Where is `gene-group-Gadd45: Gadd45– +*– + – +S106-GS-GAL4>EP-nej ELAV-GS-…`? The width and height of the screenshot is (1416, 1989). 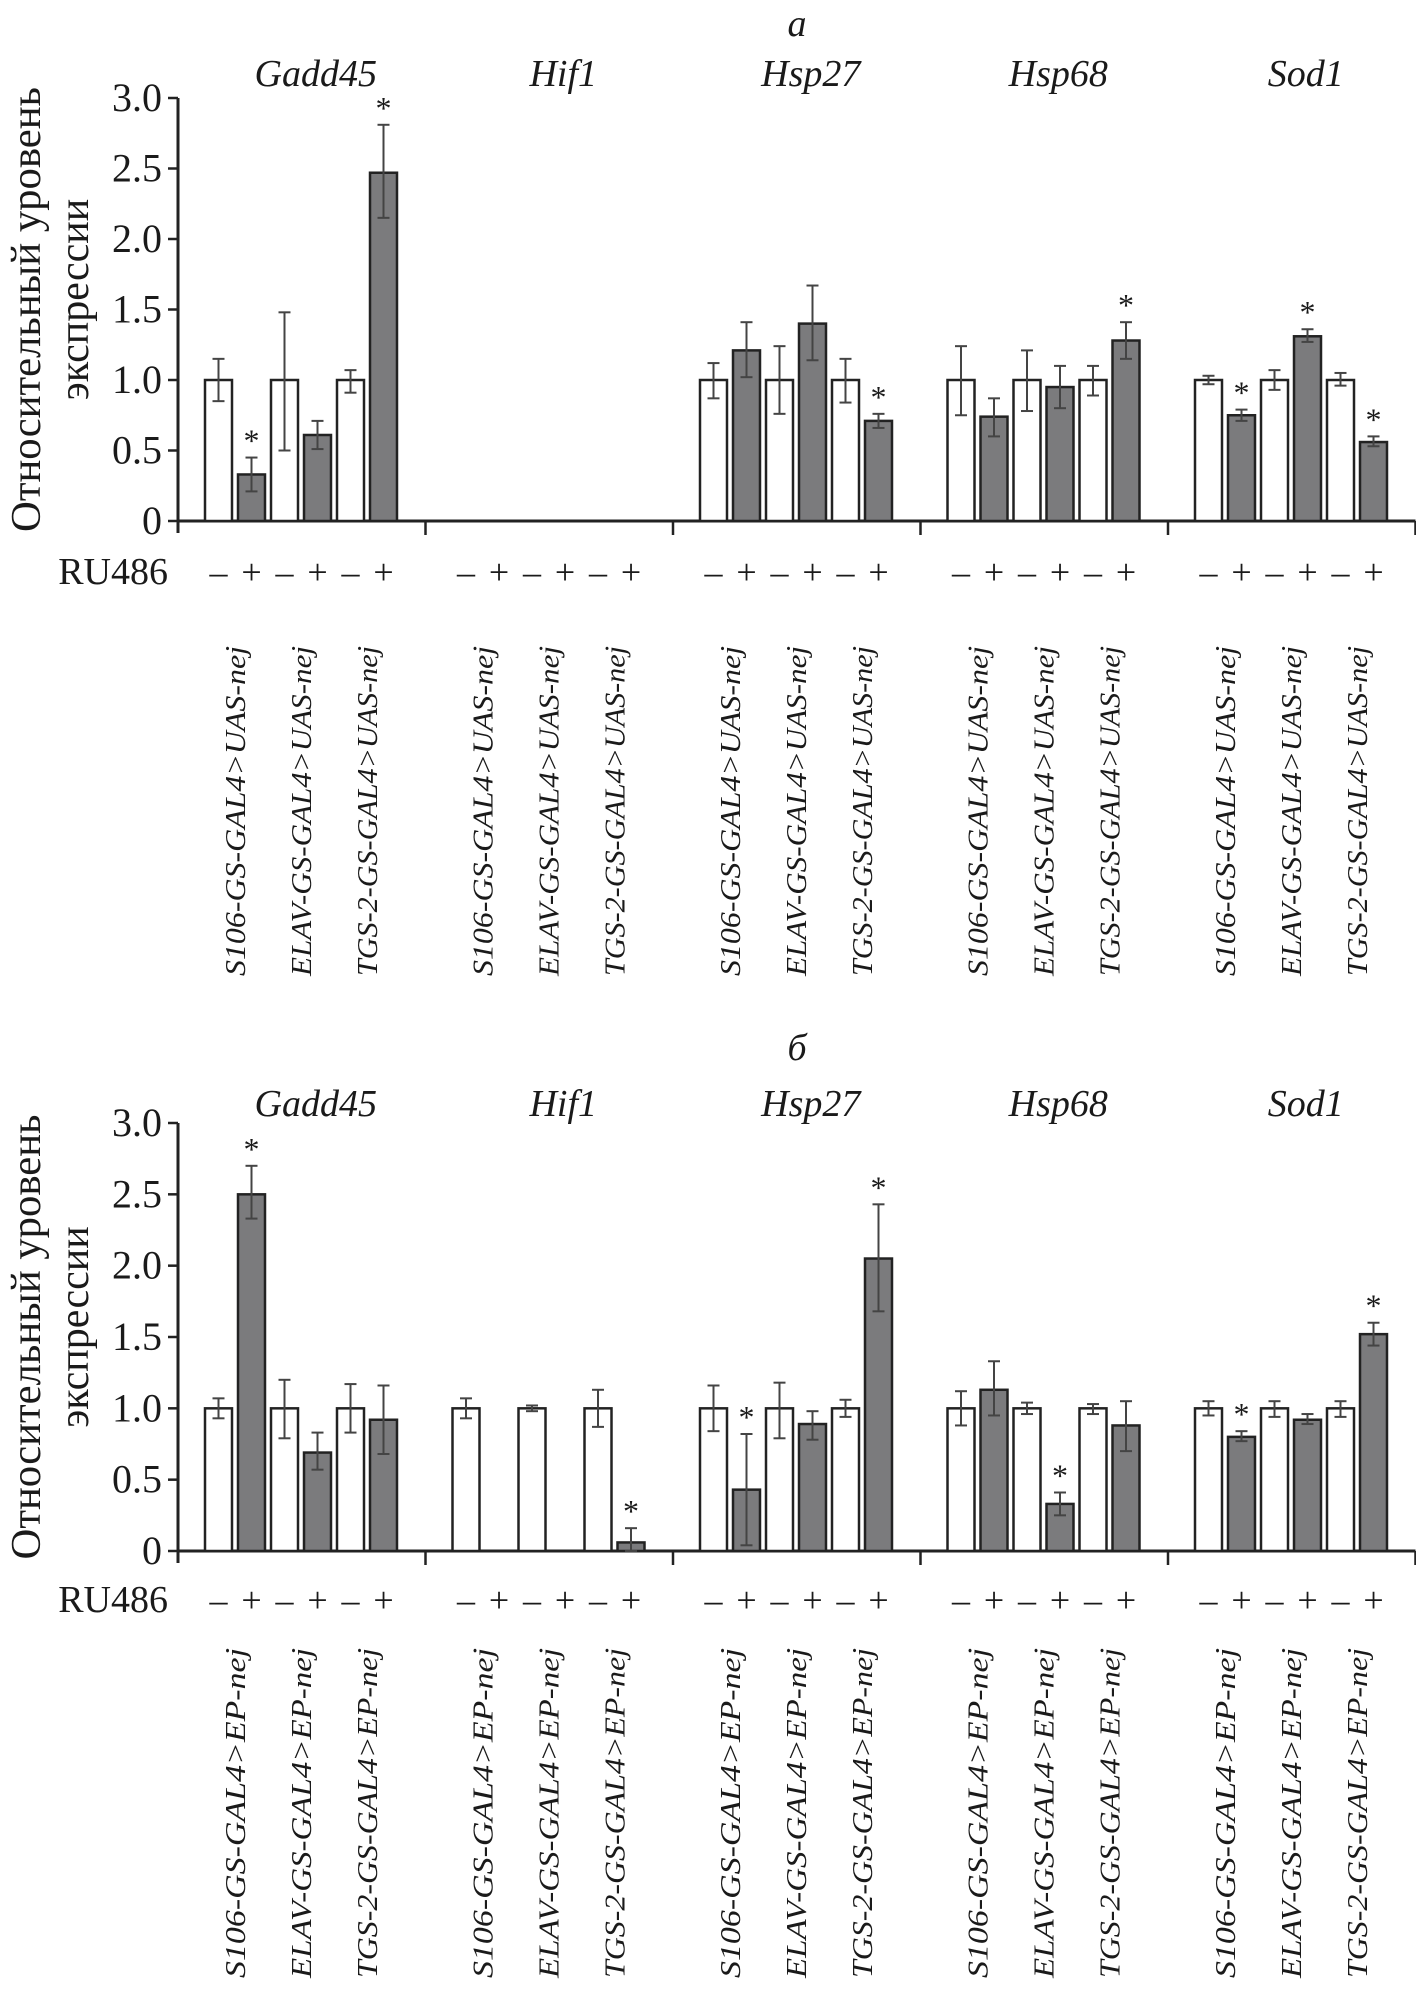
gene-group-Gadd45: Gadd45– +*– + – +S106-GS-GAL4>EP-nej ELAV-GS-… is located at coordinates (301, 1531).